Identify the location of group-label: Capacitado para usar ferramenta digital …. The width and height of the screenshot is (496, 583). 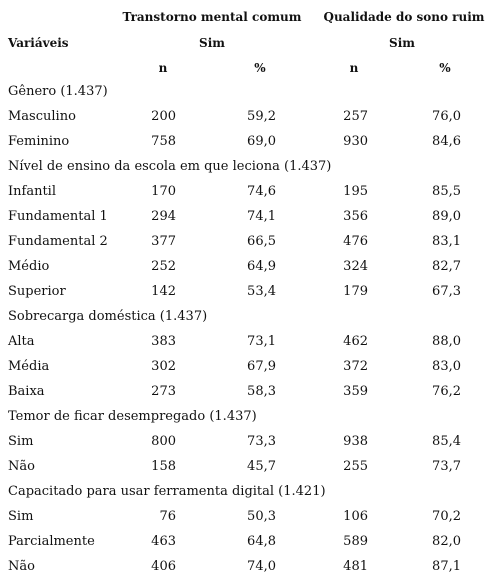
(167, 491).